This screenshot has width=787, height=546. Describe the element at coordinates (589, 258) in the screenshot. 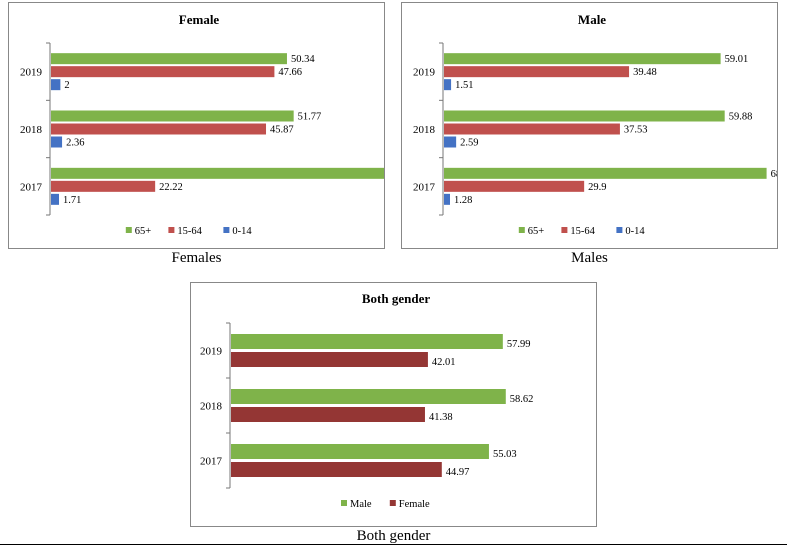

I see `male-caption: Males` at that location.